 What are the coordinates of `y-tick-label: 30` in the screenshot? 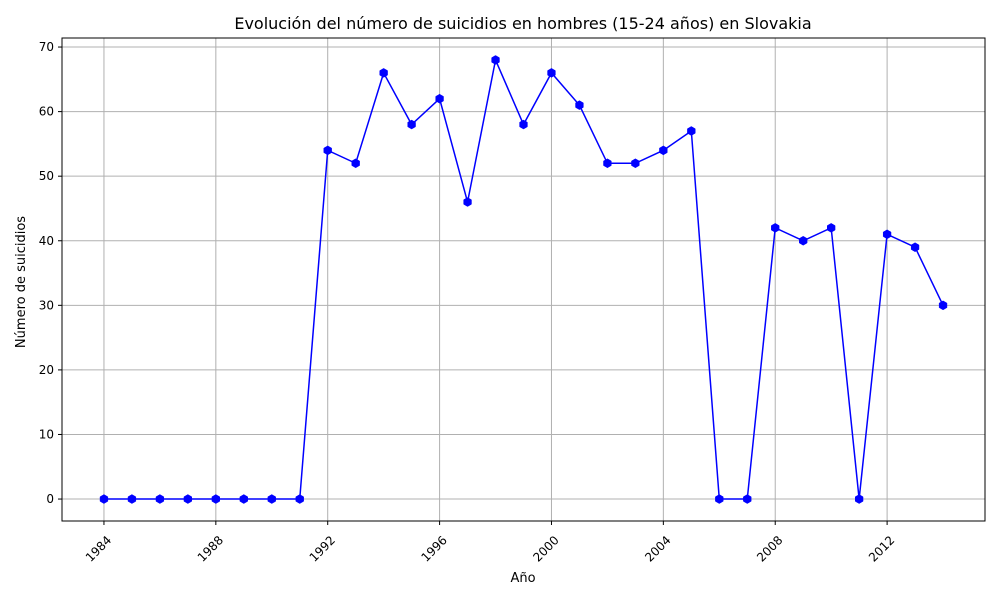 It's located at (46, 305).